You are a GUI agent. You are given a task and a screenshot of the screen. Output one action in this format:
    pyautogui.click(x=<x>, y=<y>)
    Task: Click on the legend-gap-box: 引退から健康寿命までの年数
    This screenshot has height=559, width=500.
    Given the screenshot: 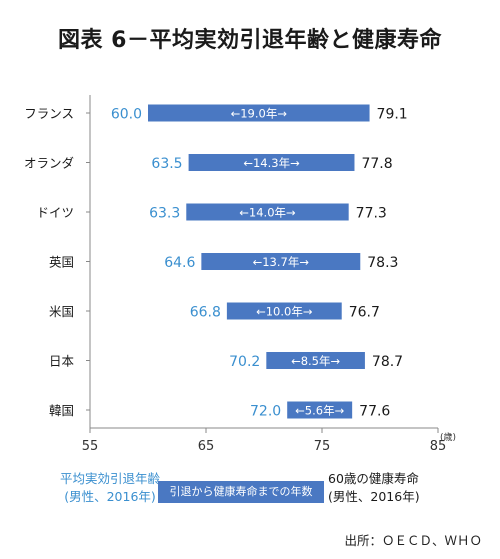 What is the action you would take?
    pyautogui.click(x=241, y=492)
    